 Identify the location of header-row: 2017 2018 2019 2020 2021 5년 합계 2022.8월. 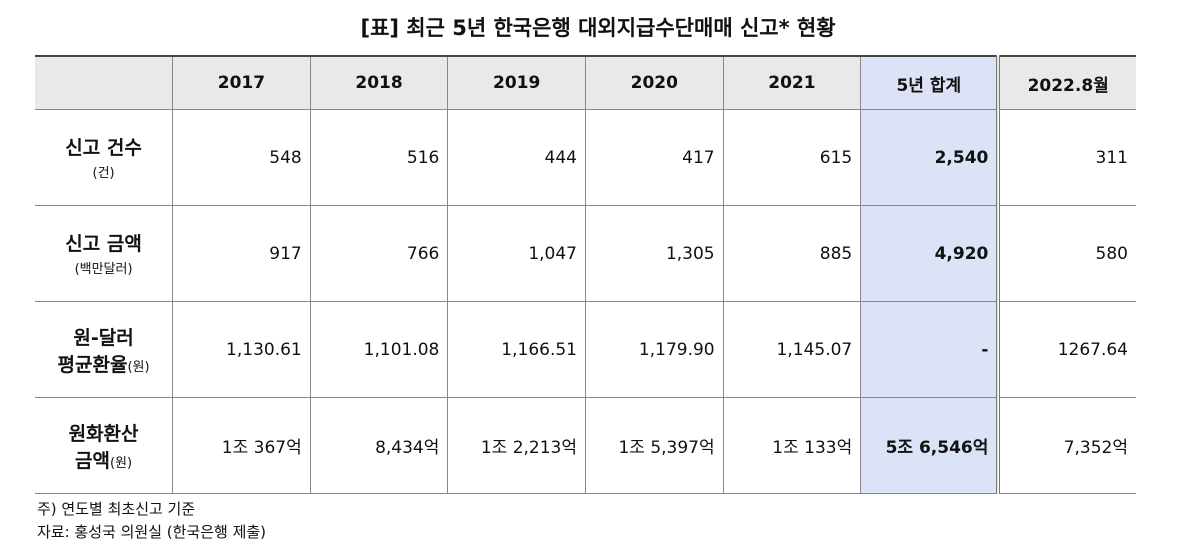
(585, 82).